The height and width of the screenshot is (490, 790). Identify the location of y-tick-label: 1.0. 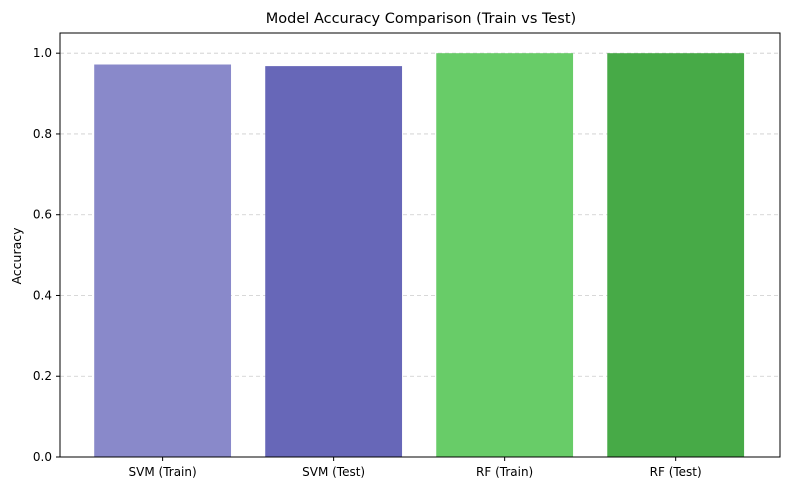
(42, 53).